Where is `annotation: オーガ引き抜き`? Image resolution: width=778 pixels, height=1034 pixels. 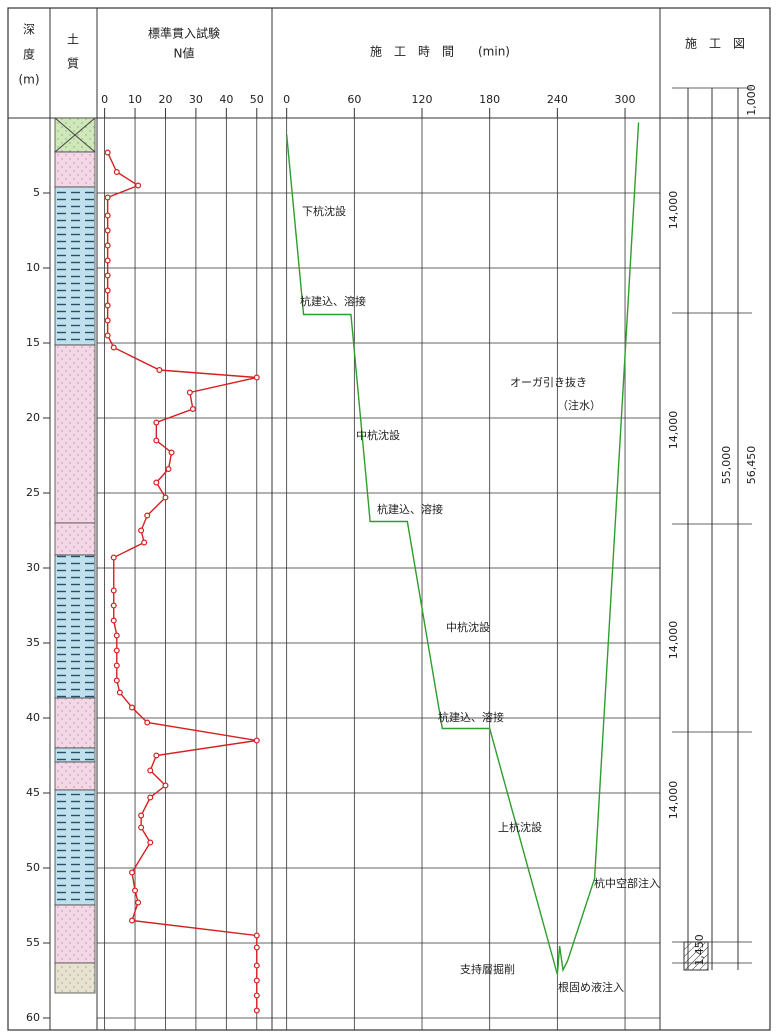 annotation: オーガ引き抜き is located at coordinates (548, 382).